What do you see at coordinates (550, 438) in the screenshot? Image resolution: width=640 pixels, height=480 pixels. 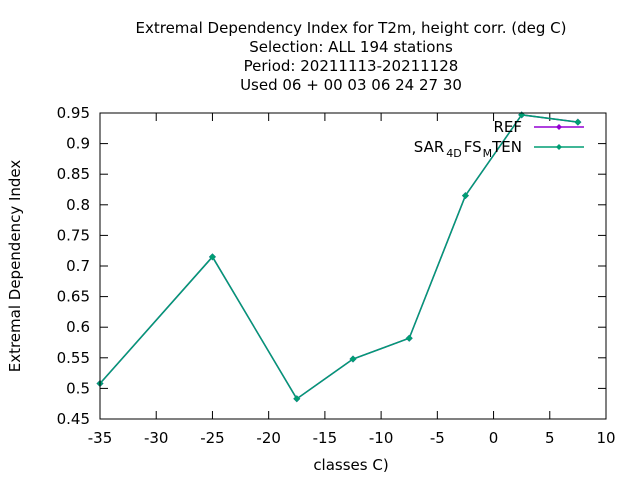 I see `x-tick-label: 5` at bounding box center [550, 438].